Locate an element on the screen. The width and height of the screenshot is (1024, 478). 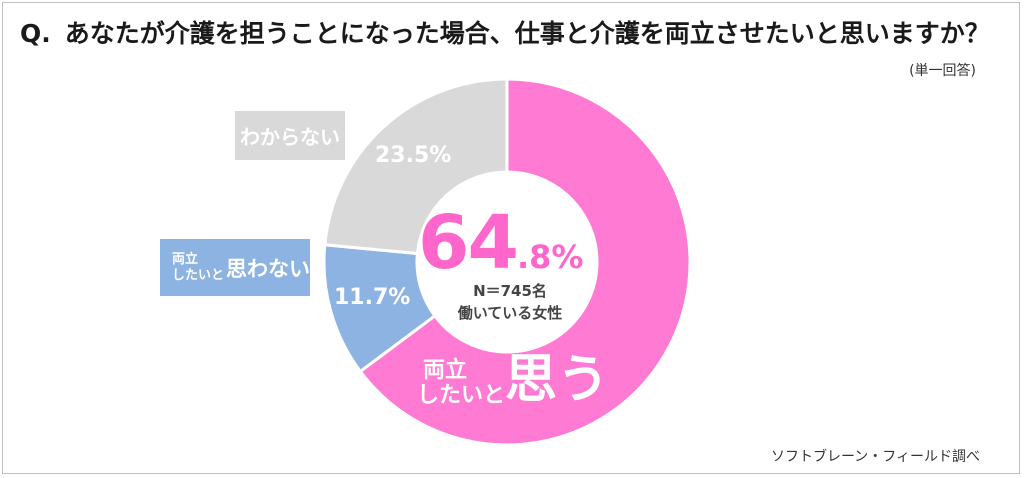
label-yes-big: 思う is located at coordinates (557, 380).